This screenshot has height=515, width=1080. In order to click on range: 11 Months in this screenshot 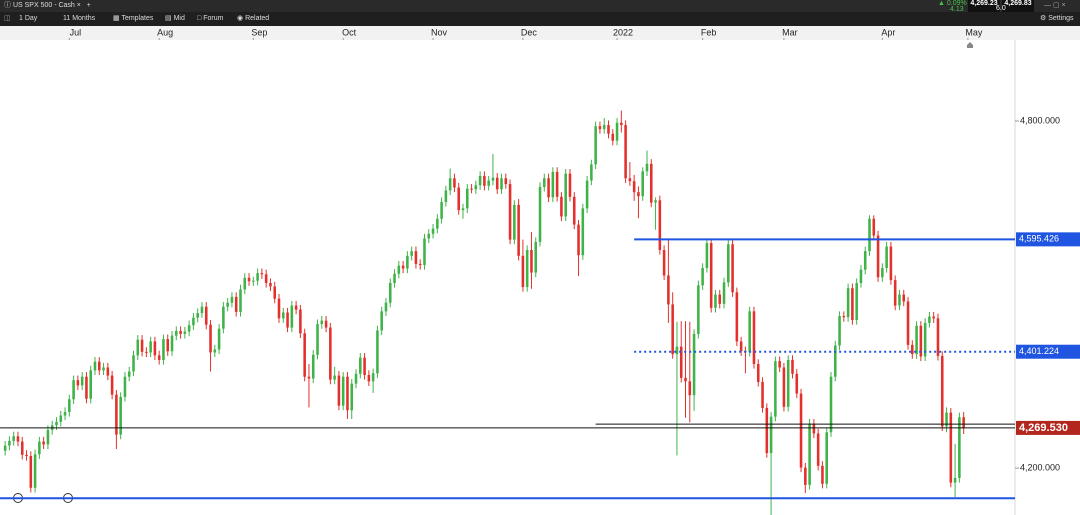, I will do `click(79, 18)`.